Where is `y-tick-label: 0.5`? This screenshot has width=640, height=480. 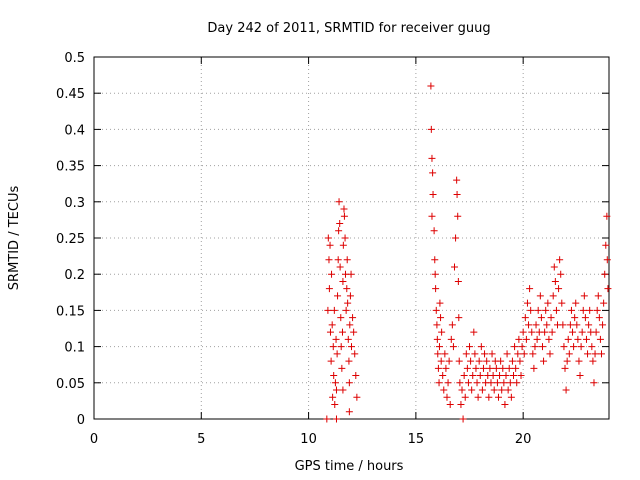
y-tick-label: 0.5 is located at coordinates (74, 58).